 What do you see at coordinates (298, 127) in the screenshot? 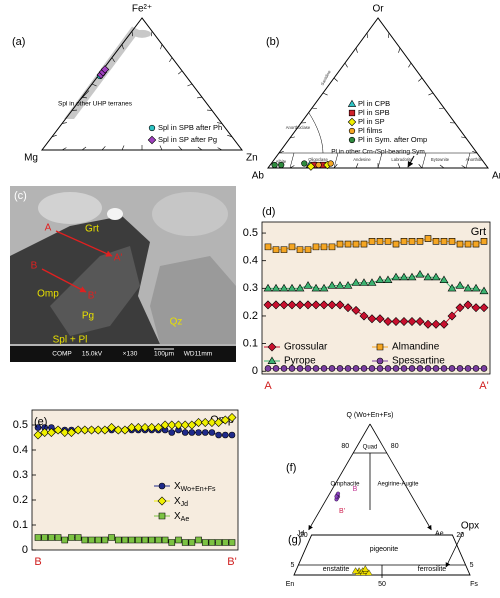
I see `field-label: Anorthoclase` at bounding box center [298, 127].